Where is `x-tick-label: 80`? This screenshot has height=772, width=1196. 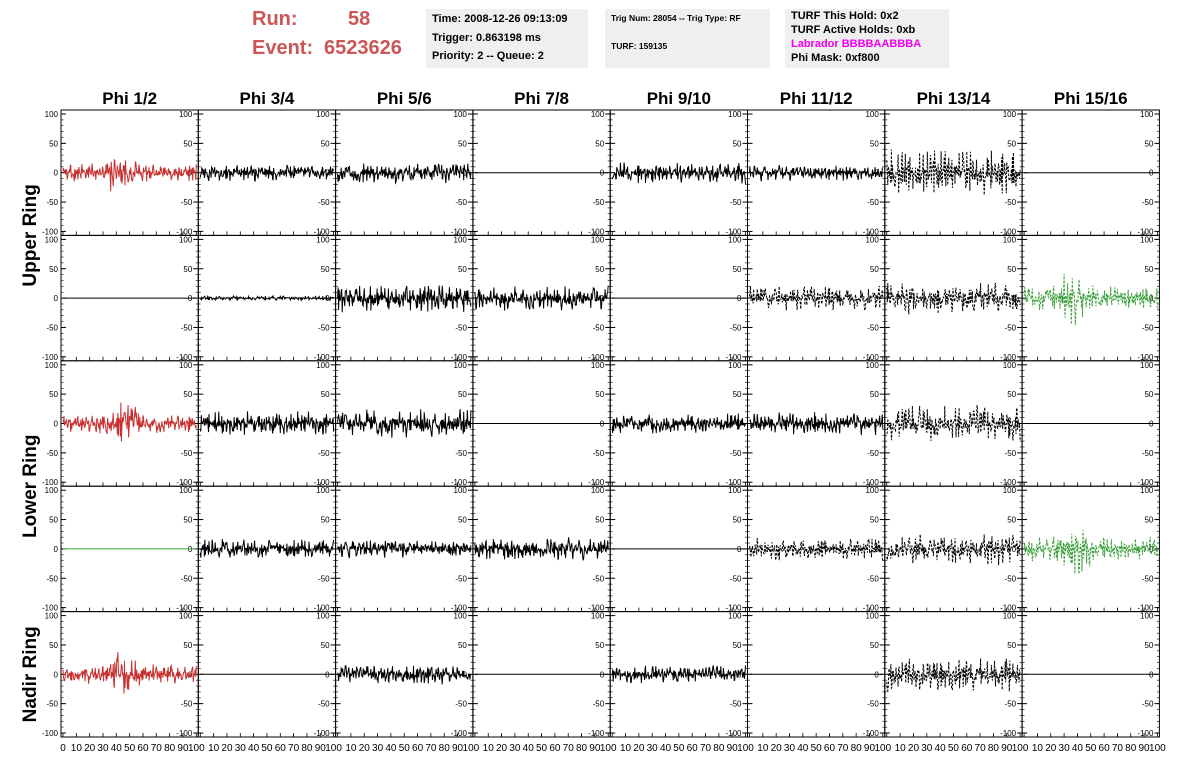
x-tick-label: 80 is located at coordinates (1131, 748).